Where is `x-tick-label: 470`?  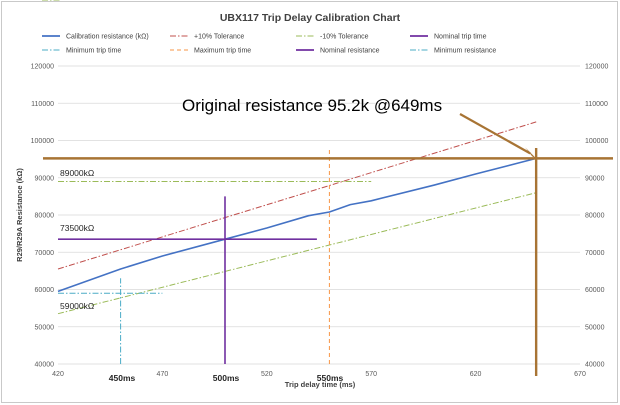
x-tick-label: 470 is located at coordinates (163, 374).